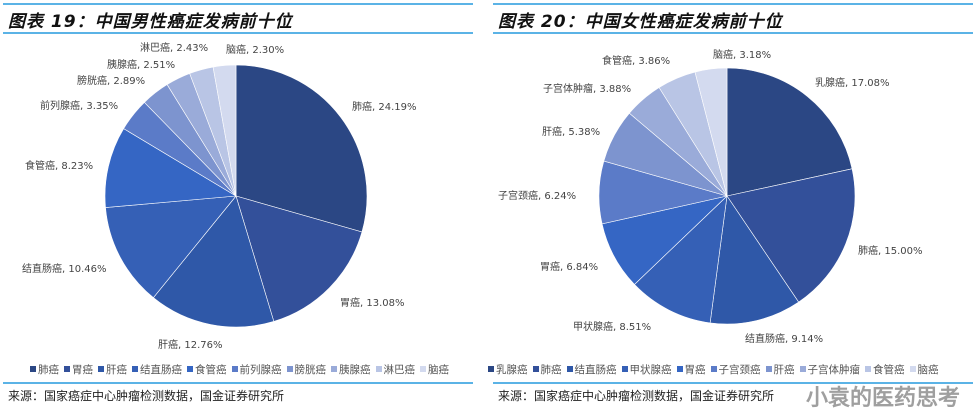  Describe the element at coordinates (512, 370) in the screenshot. I see `legend-label: 乳腺癌` at that location.